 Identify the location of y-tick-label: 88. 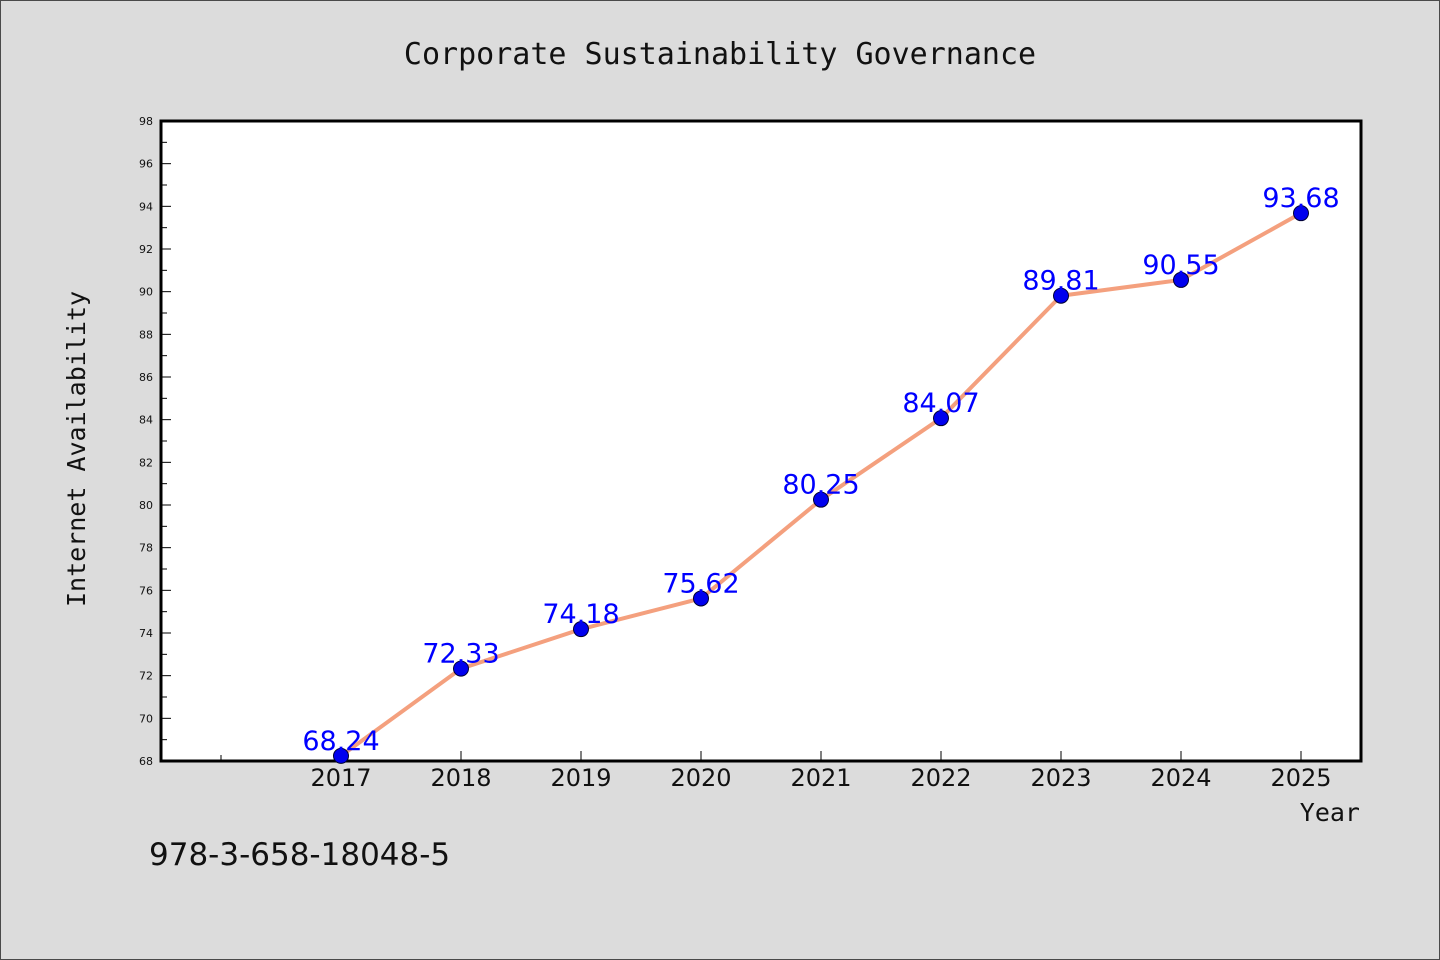
(146, 334).